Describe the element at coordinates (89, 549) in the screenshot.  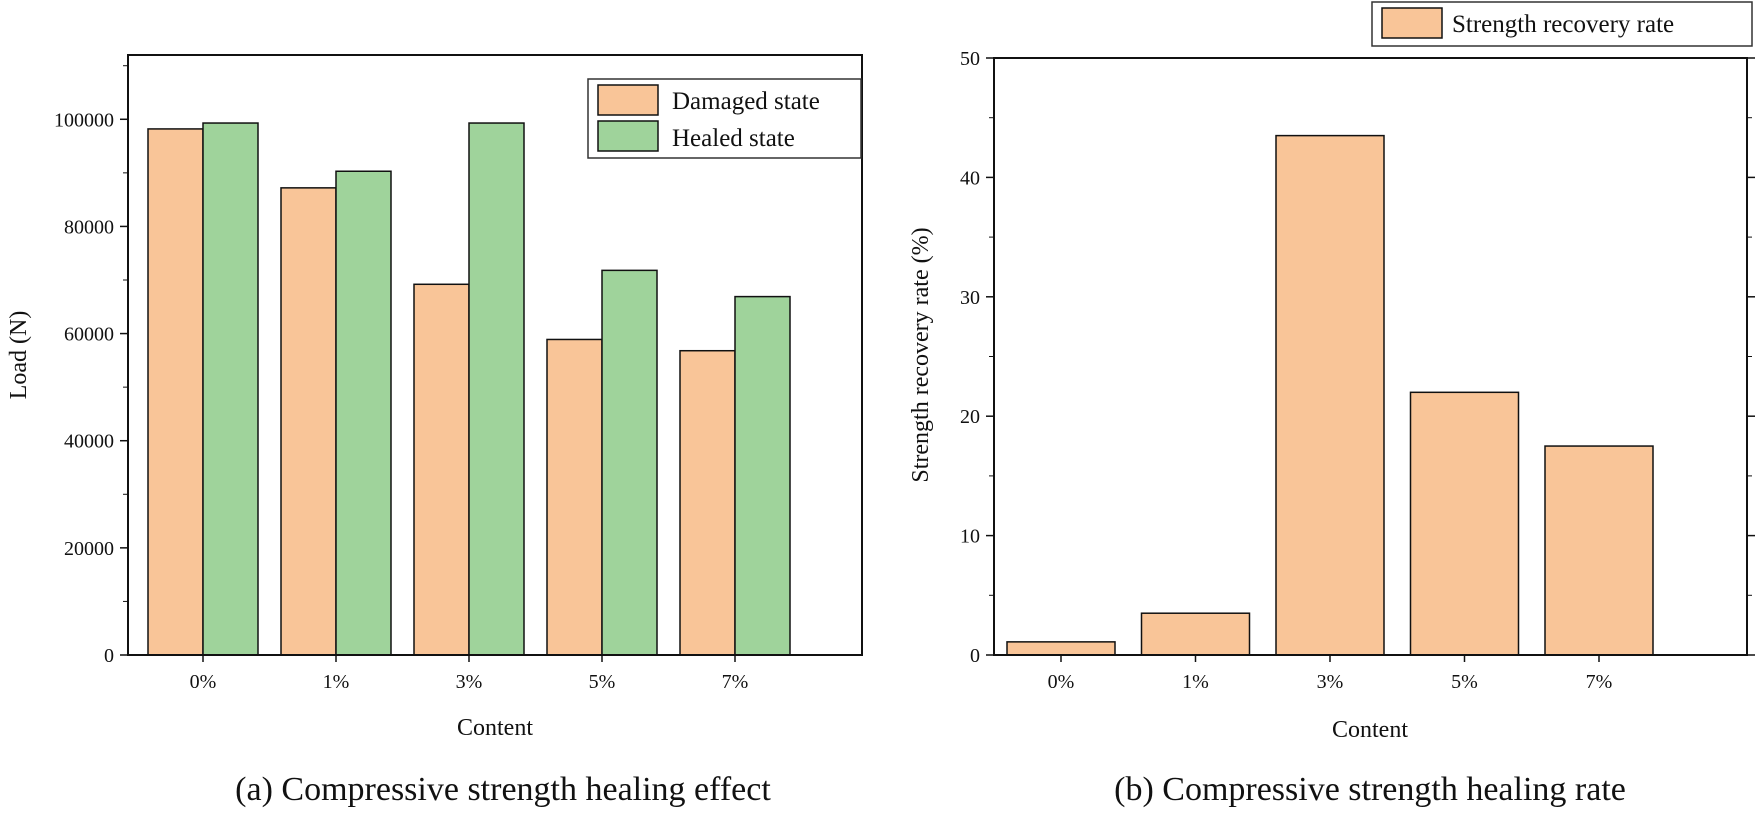
I see `y-tick-label-20000: 20000` at that location.